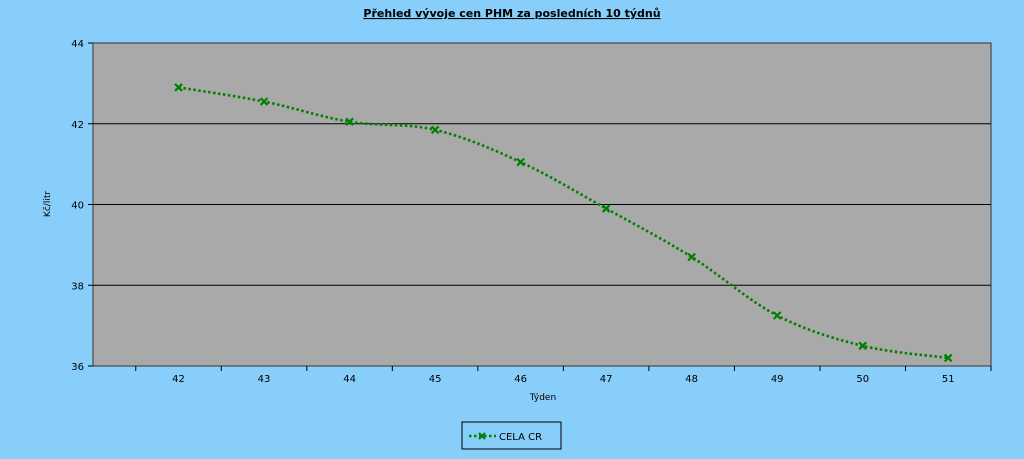 This screenshot has height=459, width=1024. I want to click on x-tick-label: 45, so click(435, 379).